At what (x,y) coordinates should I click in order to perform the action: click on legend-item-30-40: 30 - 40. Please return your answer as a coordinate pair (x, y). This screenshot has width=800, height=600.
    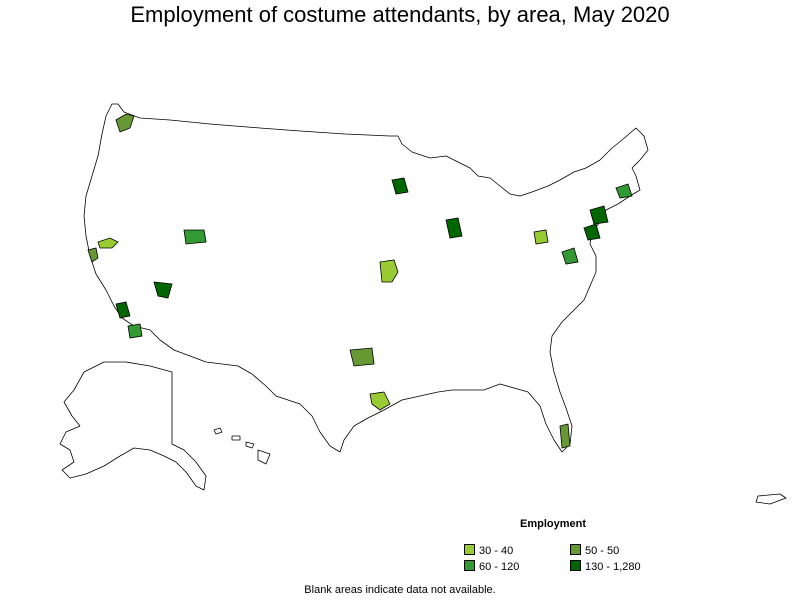
    Looking at the image, I should click on (488, 551).